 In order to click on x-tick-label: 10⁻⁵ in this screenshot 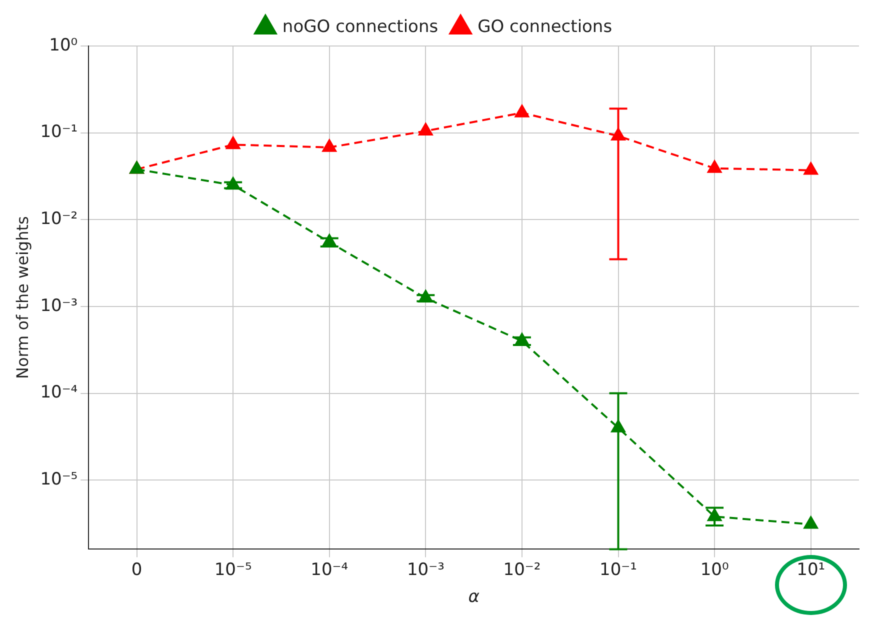, I will do `click(233, 570)`.